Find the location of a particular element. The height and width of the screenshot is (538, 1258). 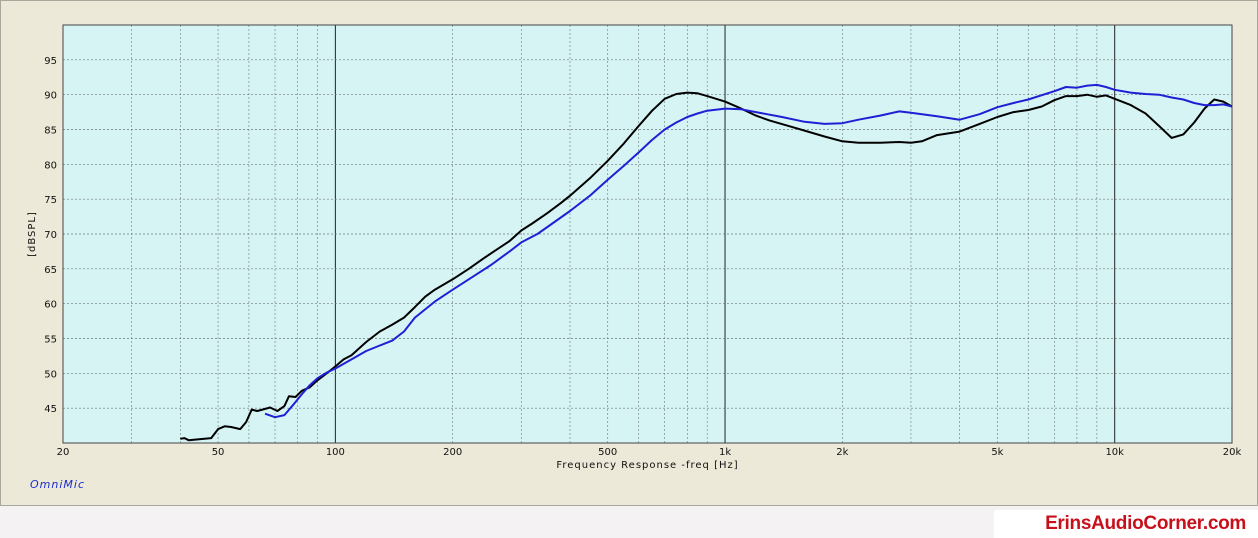

omnimic-brand-label: OmniMic is located at coordinates (57, 484).